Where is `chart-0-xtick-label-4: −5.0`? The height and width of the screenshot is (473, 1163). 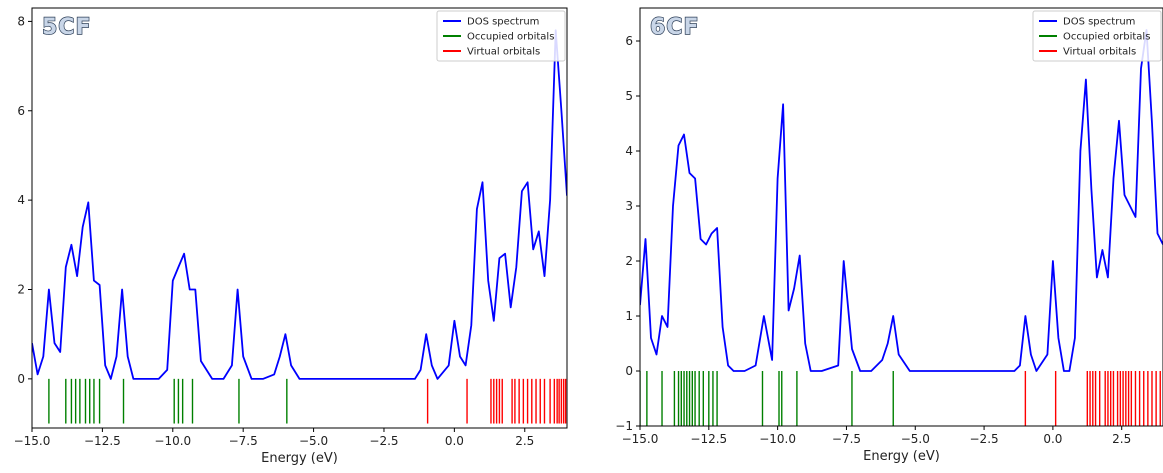 chart-0-xtick-label-4: −5.0 is located at coordinates (313, 441).